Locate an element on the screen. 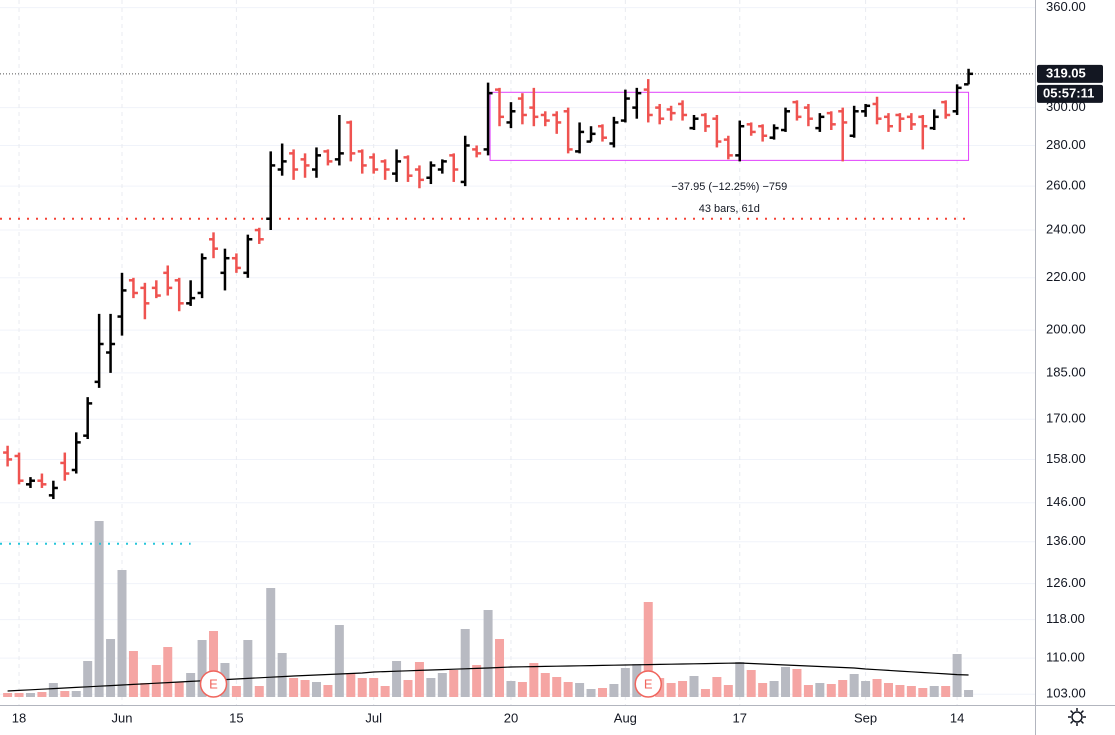 This screenshot has height=735, width=1115. gear-teeth is located at coordinates (1077, 717).